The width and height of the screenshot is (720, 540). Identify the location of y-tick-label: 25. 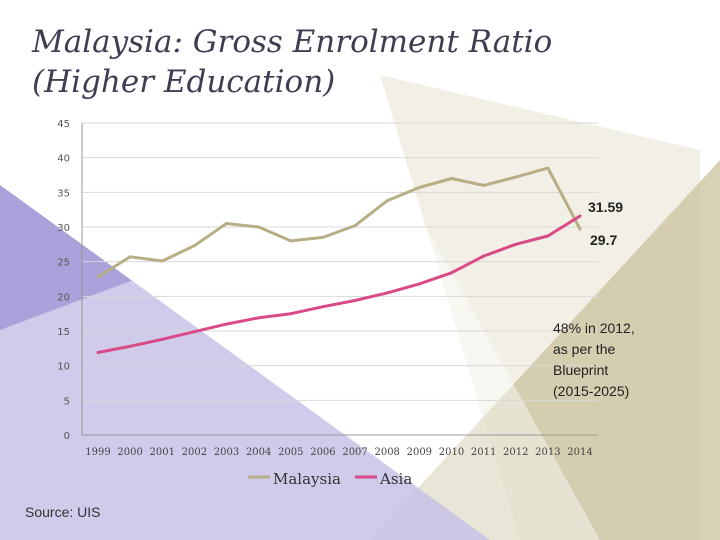
(63, 263).